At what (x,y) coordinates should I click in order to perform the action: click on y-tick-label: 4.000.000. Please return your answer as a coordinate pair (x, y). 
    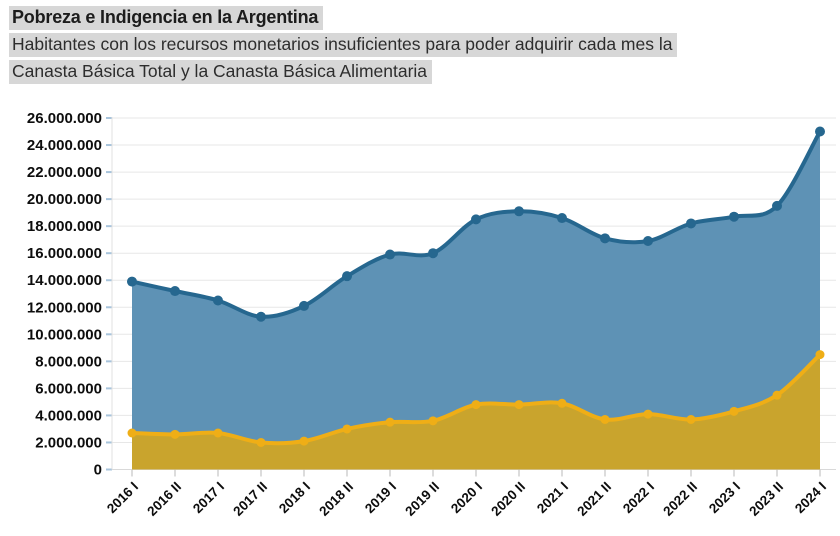
    Looking at the image, I should click on (68, 415).